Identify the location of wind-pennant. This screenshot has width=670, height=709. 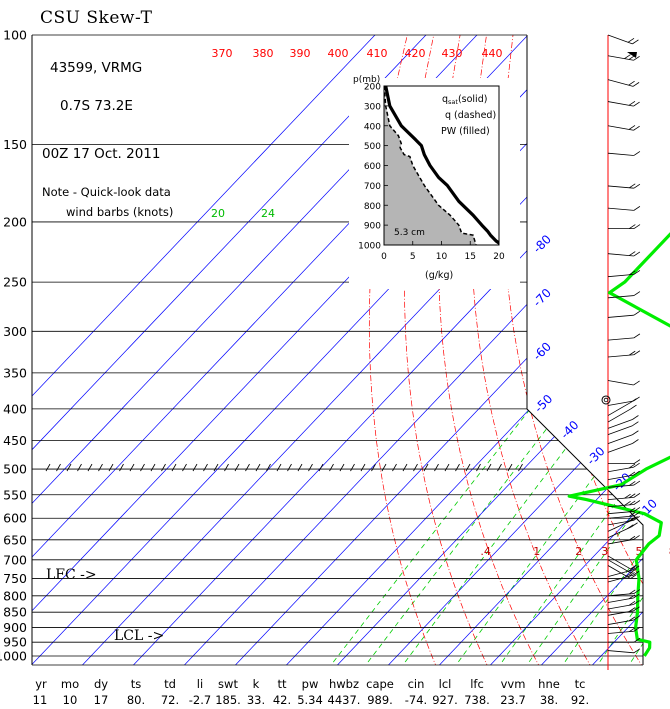
(632, 55).